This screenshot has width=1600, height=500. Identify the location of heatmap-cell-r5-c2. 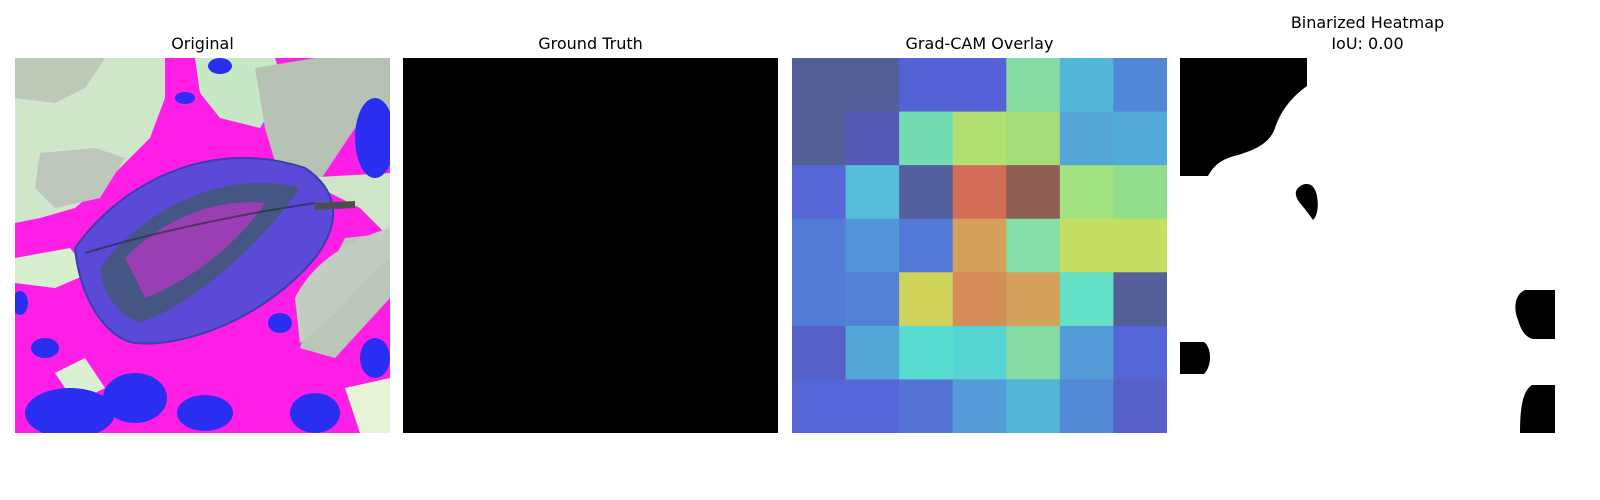
(926, 352).